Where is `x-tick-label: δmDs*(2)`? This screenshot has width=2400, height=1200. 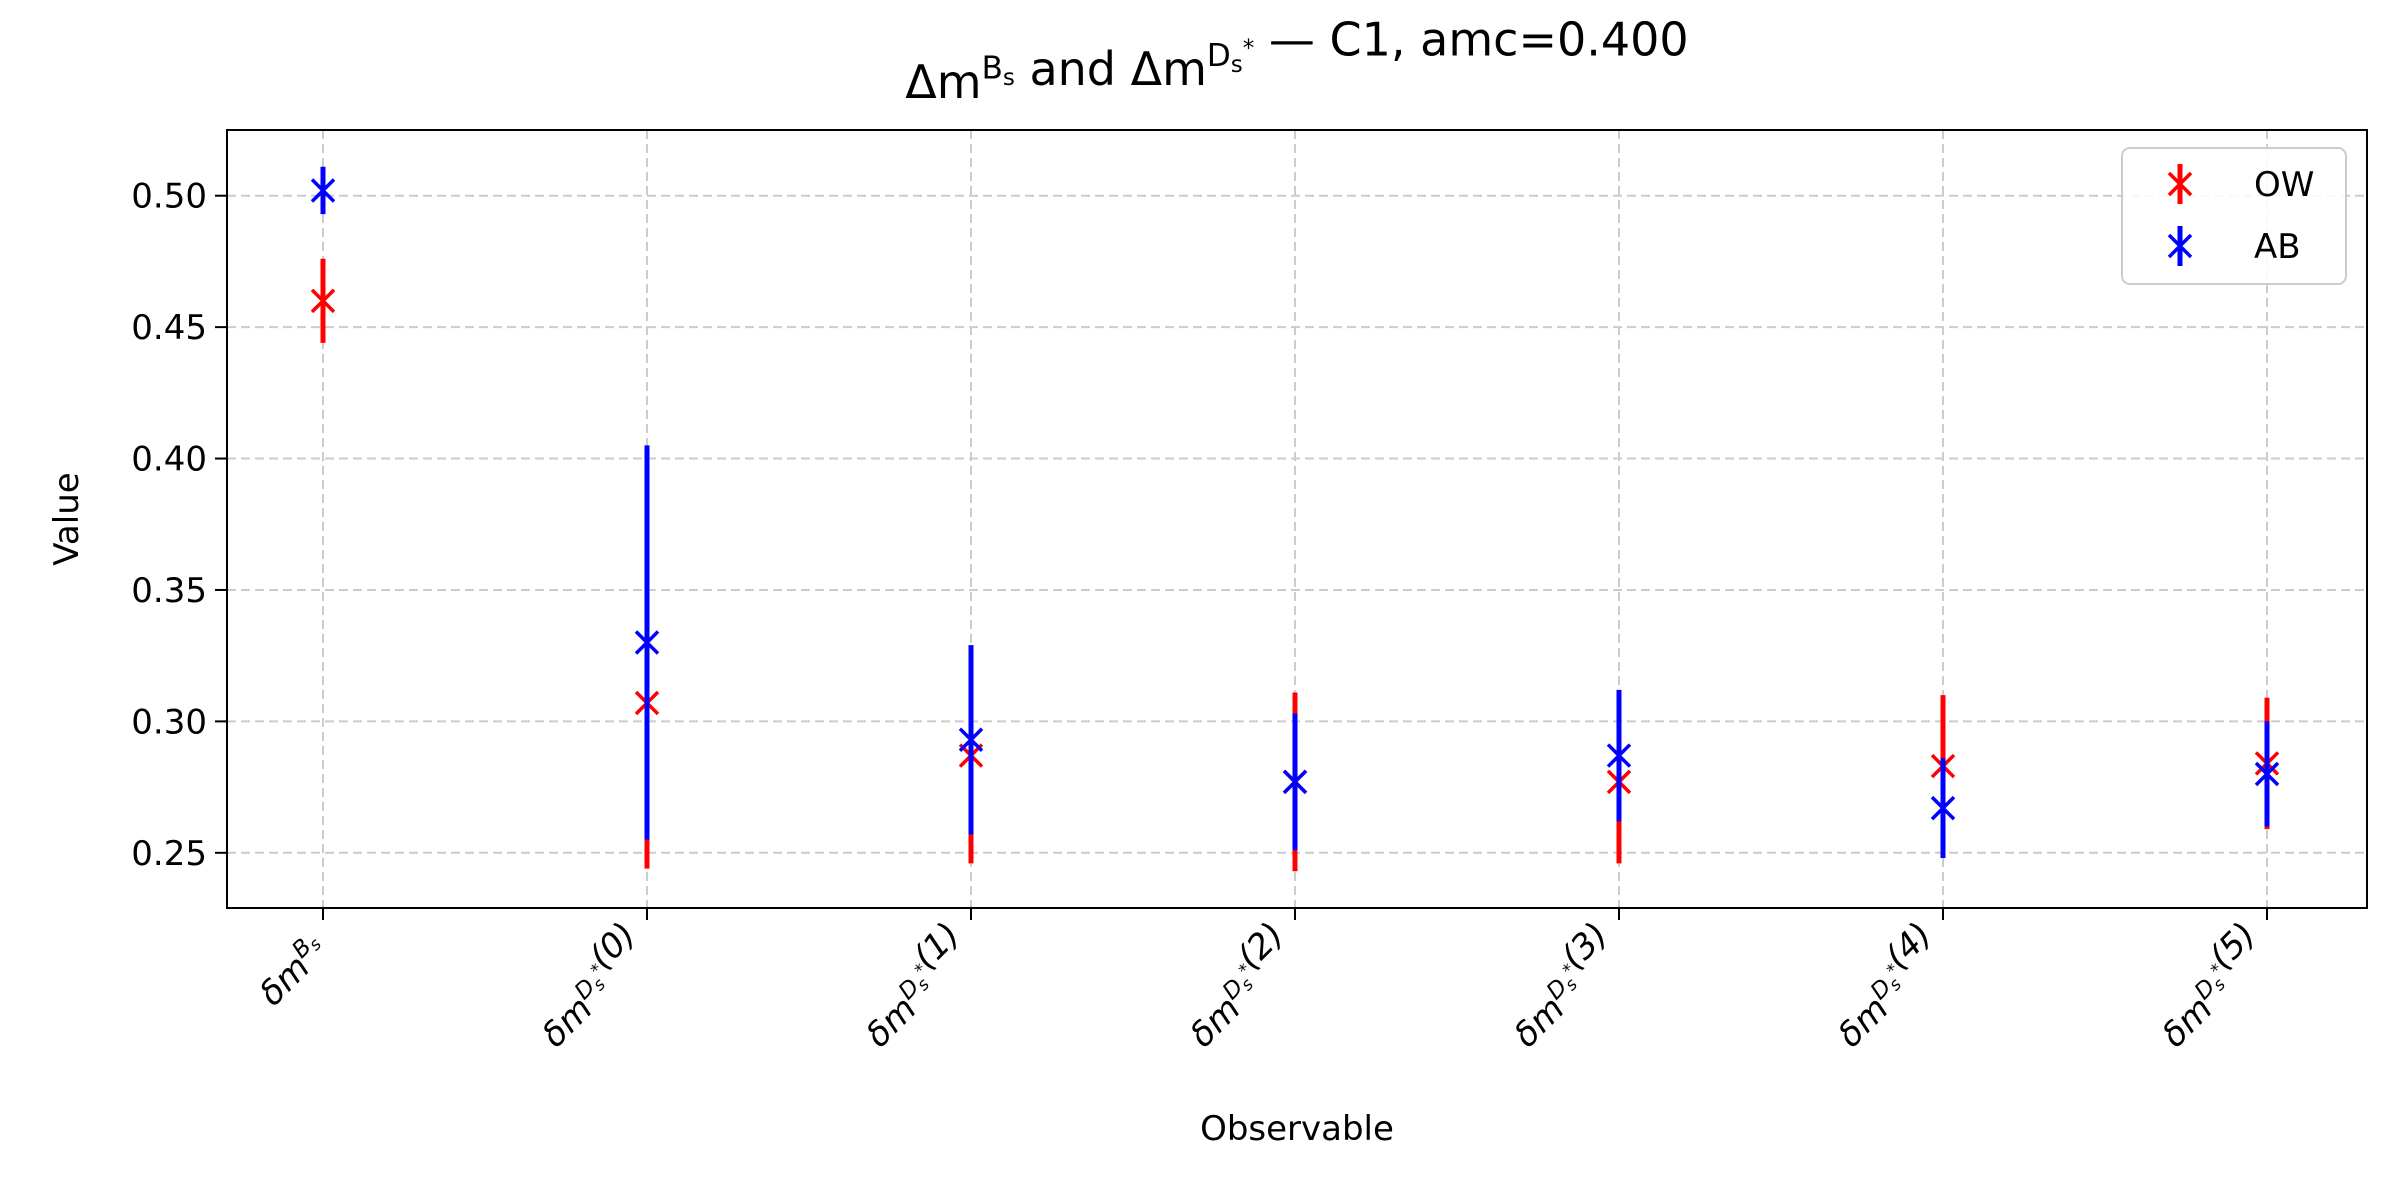
x-tick-label: δmDs*(2) is located at coordinates (1237, 985).